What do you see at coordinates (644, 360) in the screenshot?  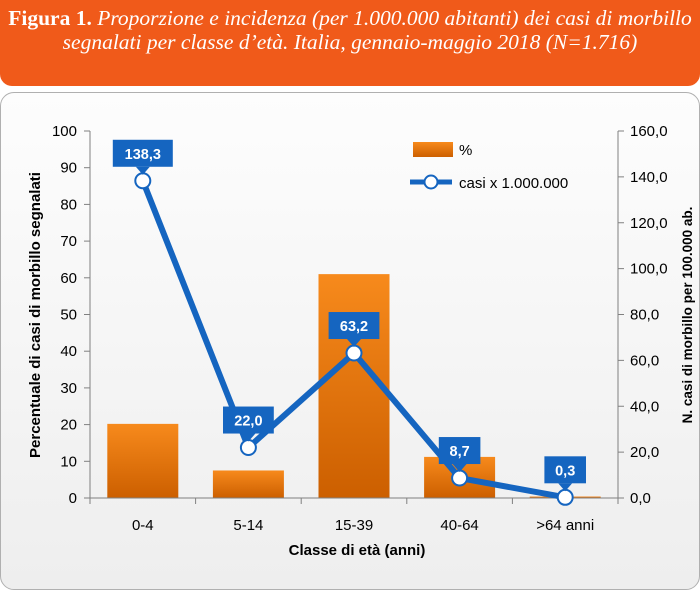 I see `y-tick-right-3: 60,0` at bounding box center [644, 360].